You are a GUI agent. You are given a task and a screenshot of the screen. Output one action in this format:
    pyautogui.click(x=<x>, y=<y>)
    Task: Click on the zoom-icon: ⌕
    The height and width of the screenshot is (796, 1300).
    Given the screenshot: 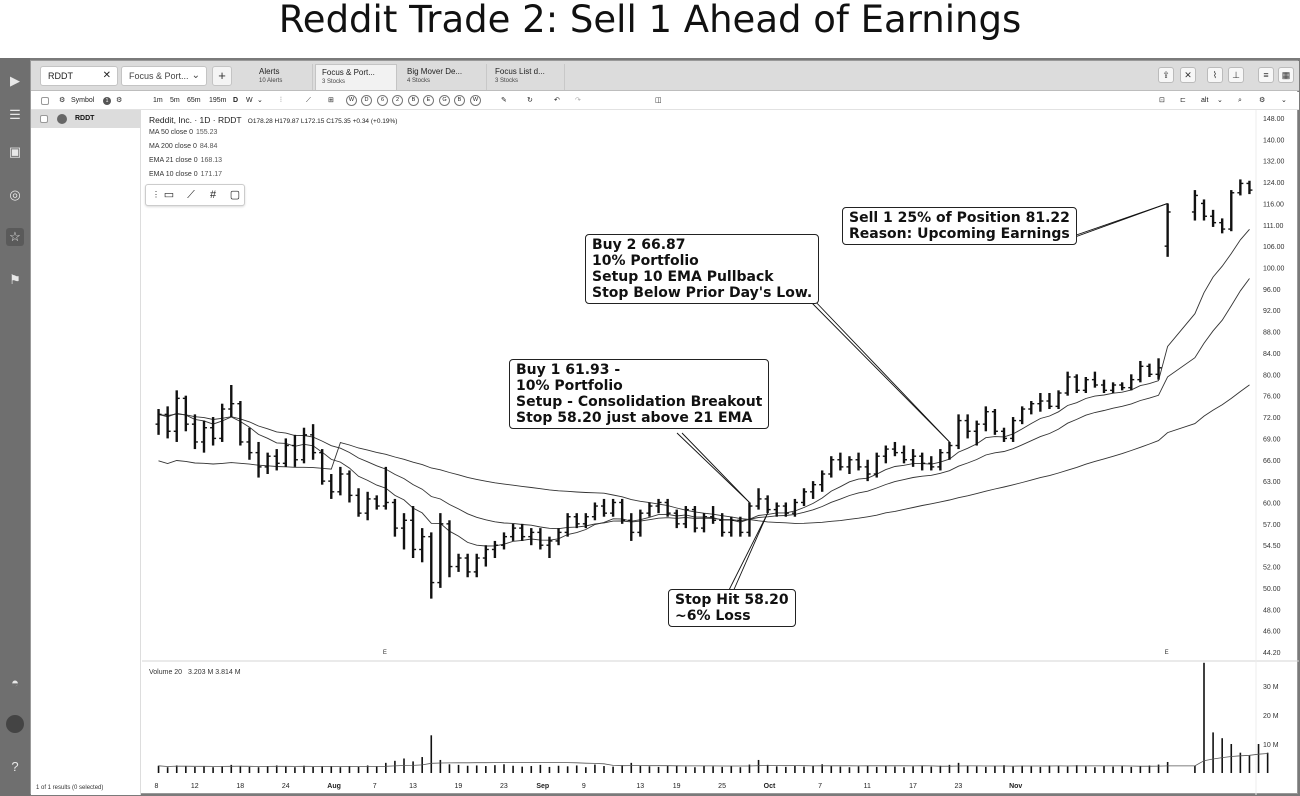 What is the action you would take?
    pyautogui.click(x=1240, y=100)
    